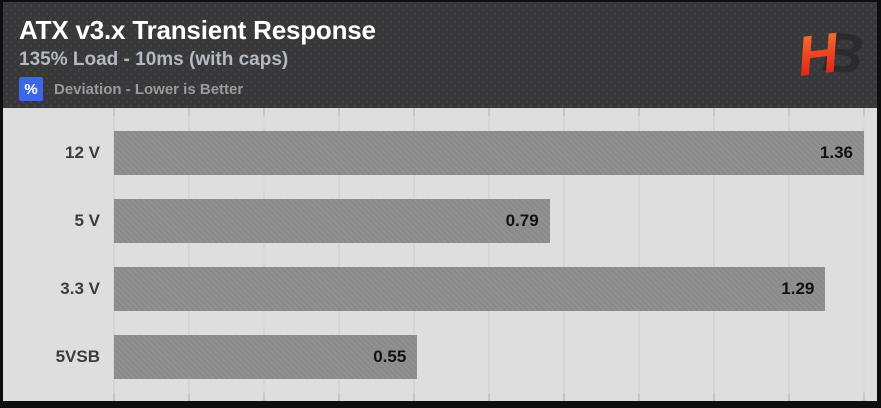 This screenshot has height=408, width=881. I want to click on chart-row: 5 V 0.79, so click(433, 221).